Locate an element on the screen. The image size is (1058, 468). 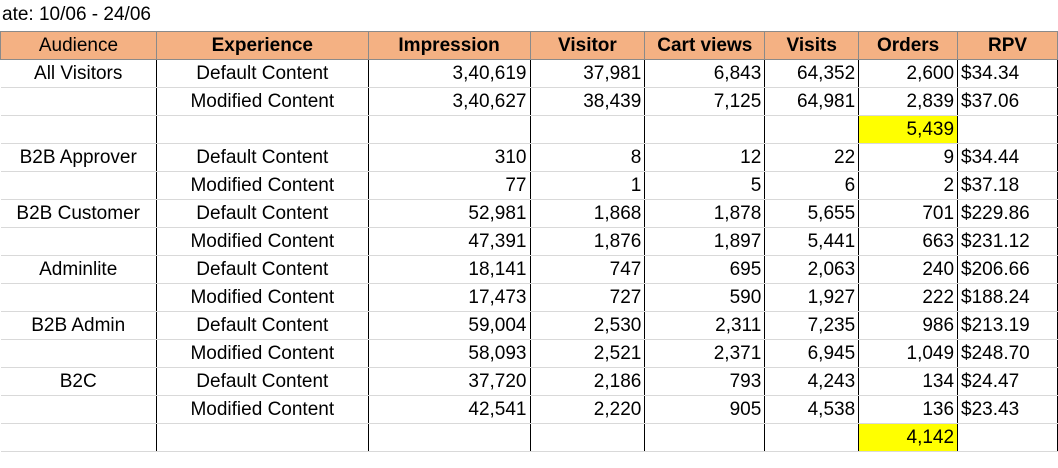
visitor-cell: 727 is located at coordinates (588, 297).